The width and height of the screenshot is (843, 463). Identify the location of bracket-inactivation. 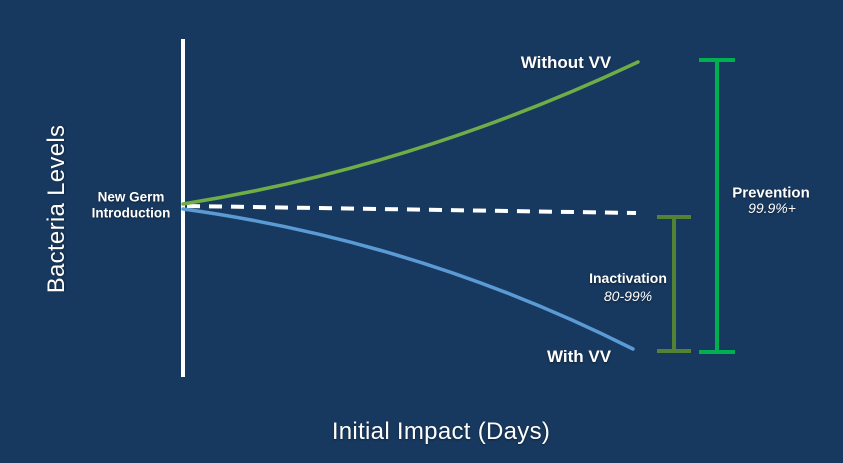
(674, 284).